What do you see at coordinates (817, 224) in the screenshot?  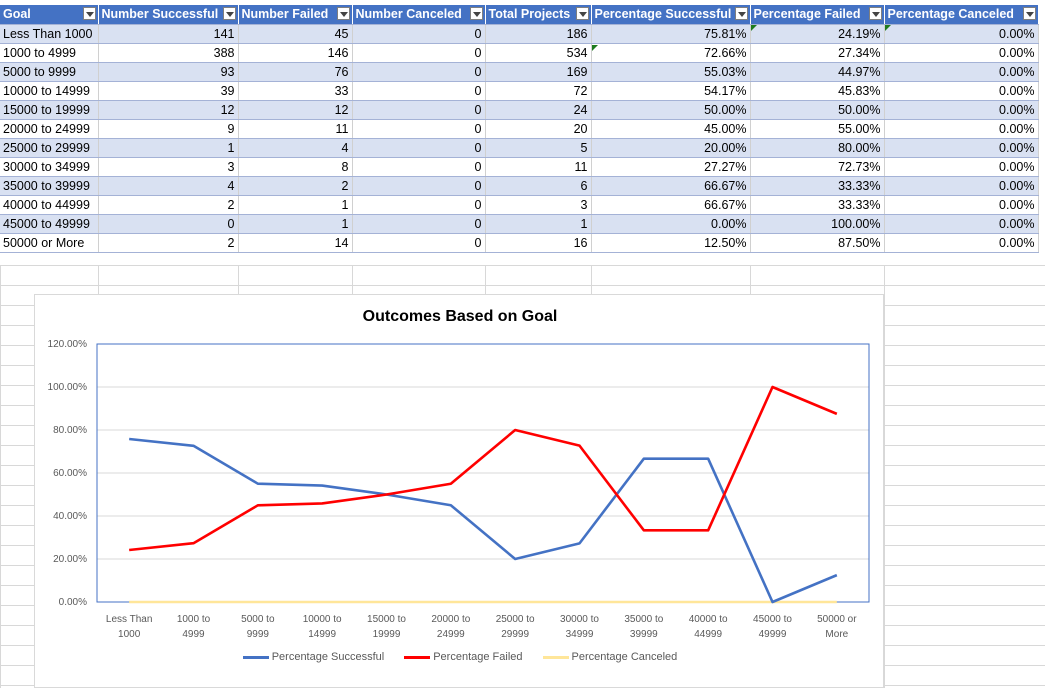 I see `value-cell: 100.00%` at bounding box center [817, 224].